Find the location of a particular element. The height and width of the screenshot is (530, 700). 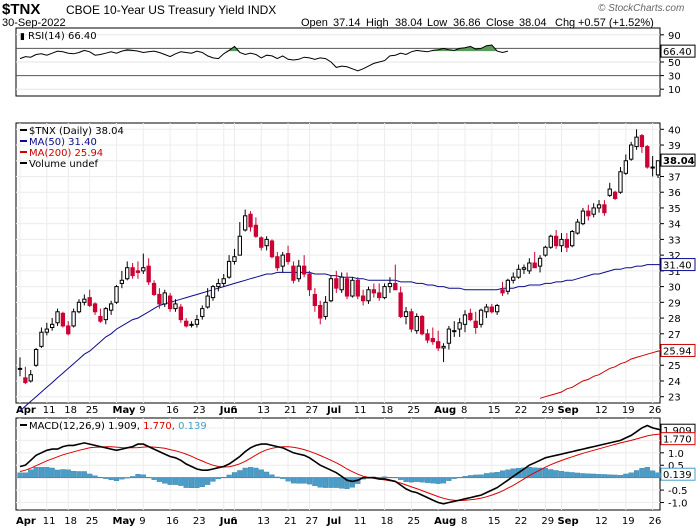

price-legend-item: $TNX (Daily) 38.04 is located at coordinates (76, 131).